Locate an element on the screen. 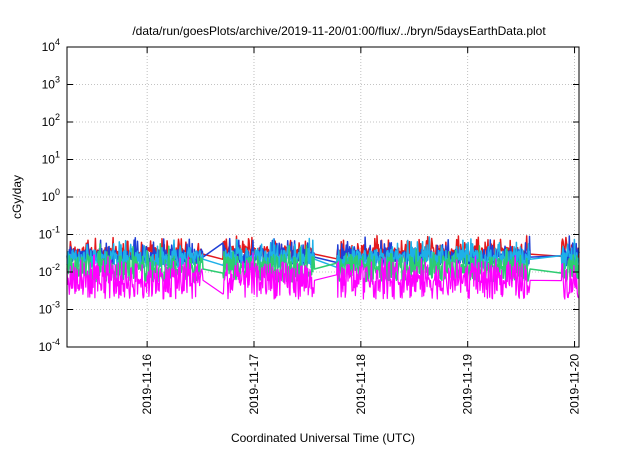  y-tick-label: 10⁻⁴ is located at coordinates (49, 345).